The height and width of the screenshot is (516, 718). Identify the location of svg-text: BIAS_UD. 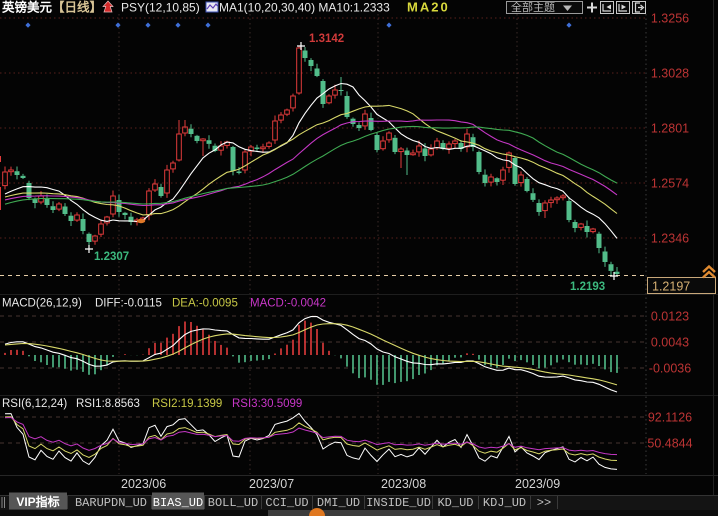
(178, 503).